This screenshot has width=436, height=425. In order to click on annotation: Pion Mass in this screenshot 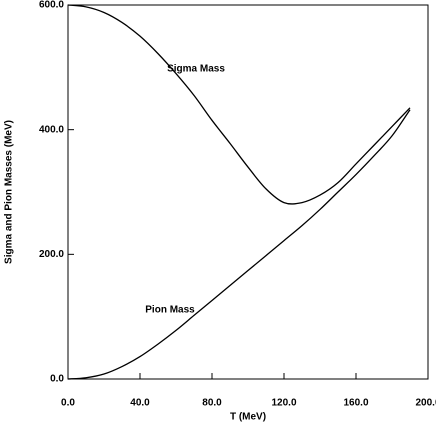, I will do `click(170, 310)`.